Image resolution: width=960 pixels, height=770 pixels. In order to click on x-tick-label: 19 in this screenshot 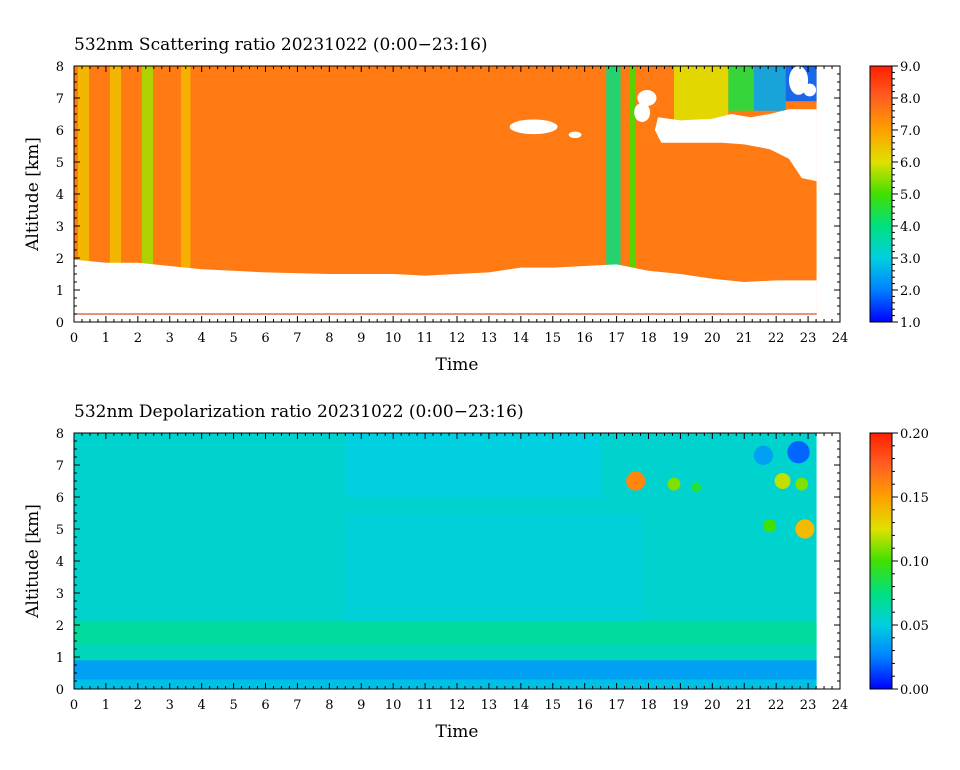, I will do `click(680, 338)`.